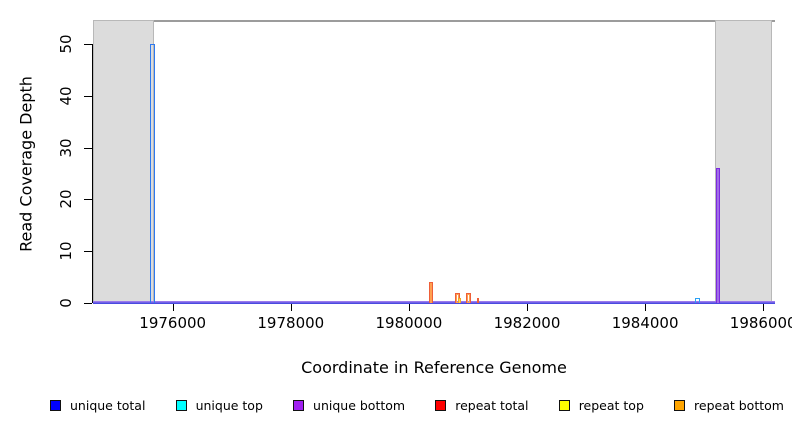  What do you see at coordinates (229, 405) in the screenshot?
I see `legend-label: unique top` at bounding box center [229, 405].